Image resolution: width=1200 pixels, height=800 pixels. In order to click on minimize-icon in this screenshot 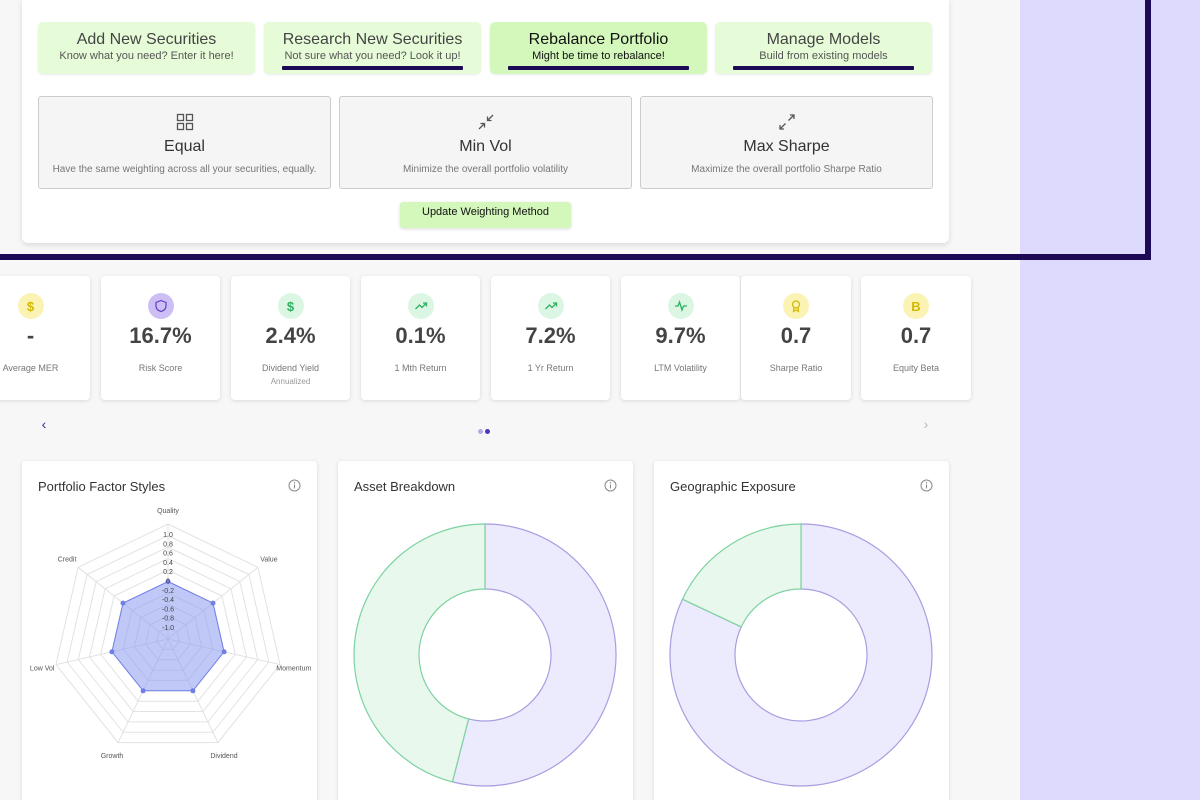, I will do `click(485, 122)`.